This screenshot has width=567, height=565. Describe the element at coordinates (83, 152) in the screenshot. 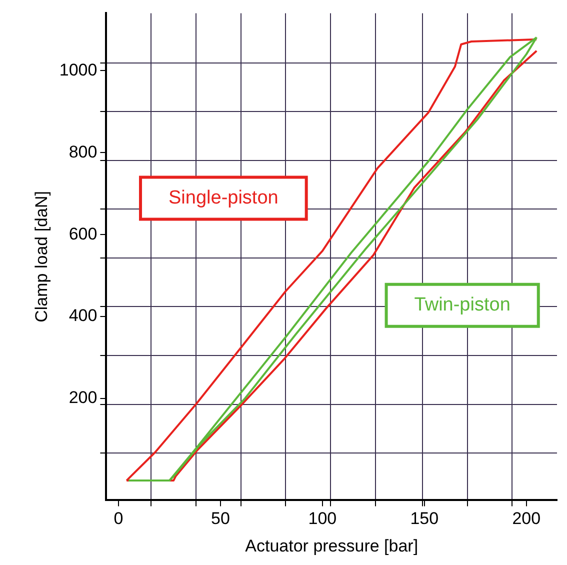

I see `y-tick-label: 800` at that location.